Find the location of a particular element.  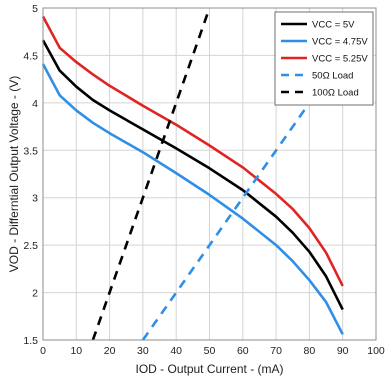

legend-entry-label: VCC = 5.25V is located at coordinates (340, 59).